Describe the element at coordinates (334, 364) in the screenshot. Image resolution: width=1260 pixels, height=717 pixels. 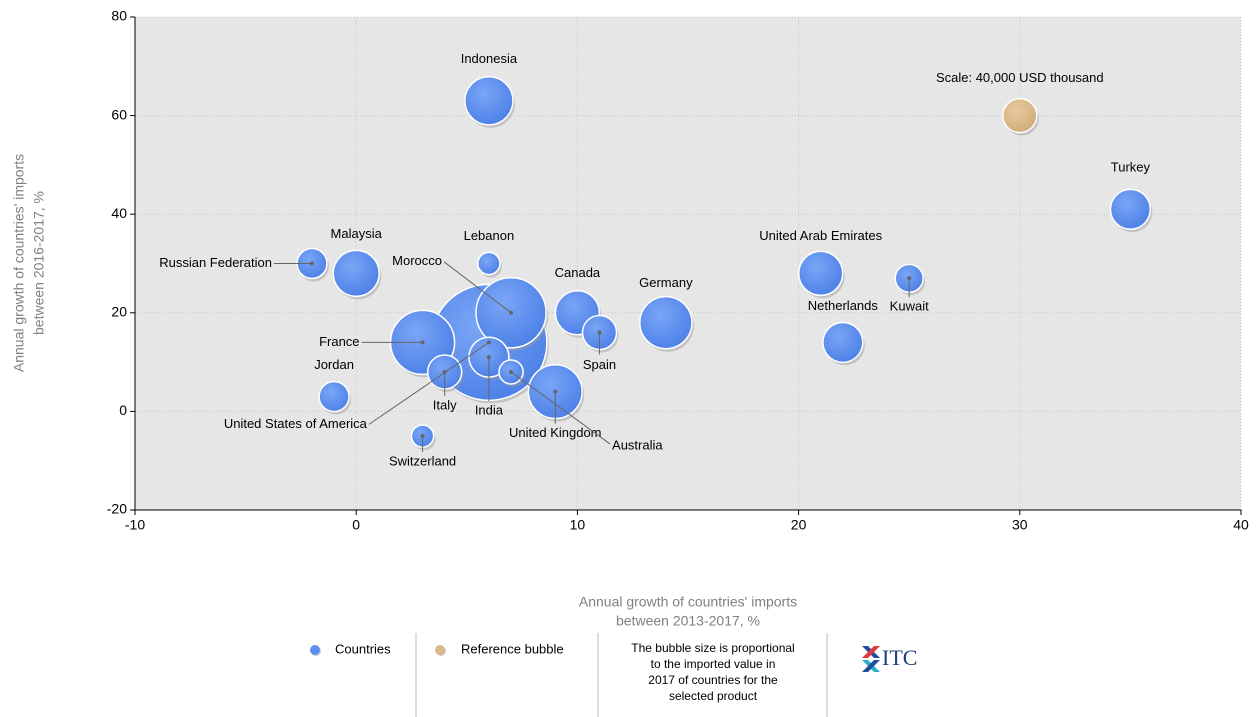
I see `bubble-label: Jordan` at that location.